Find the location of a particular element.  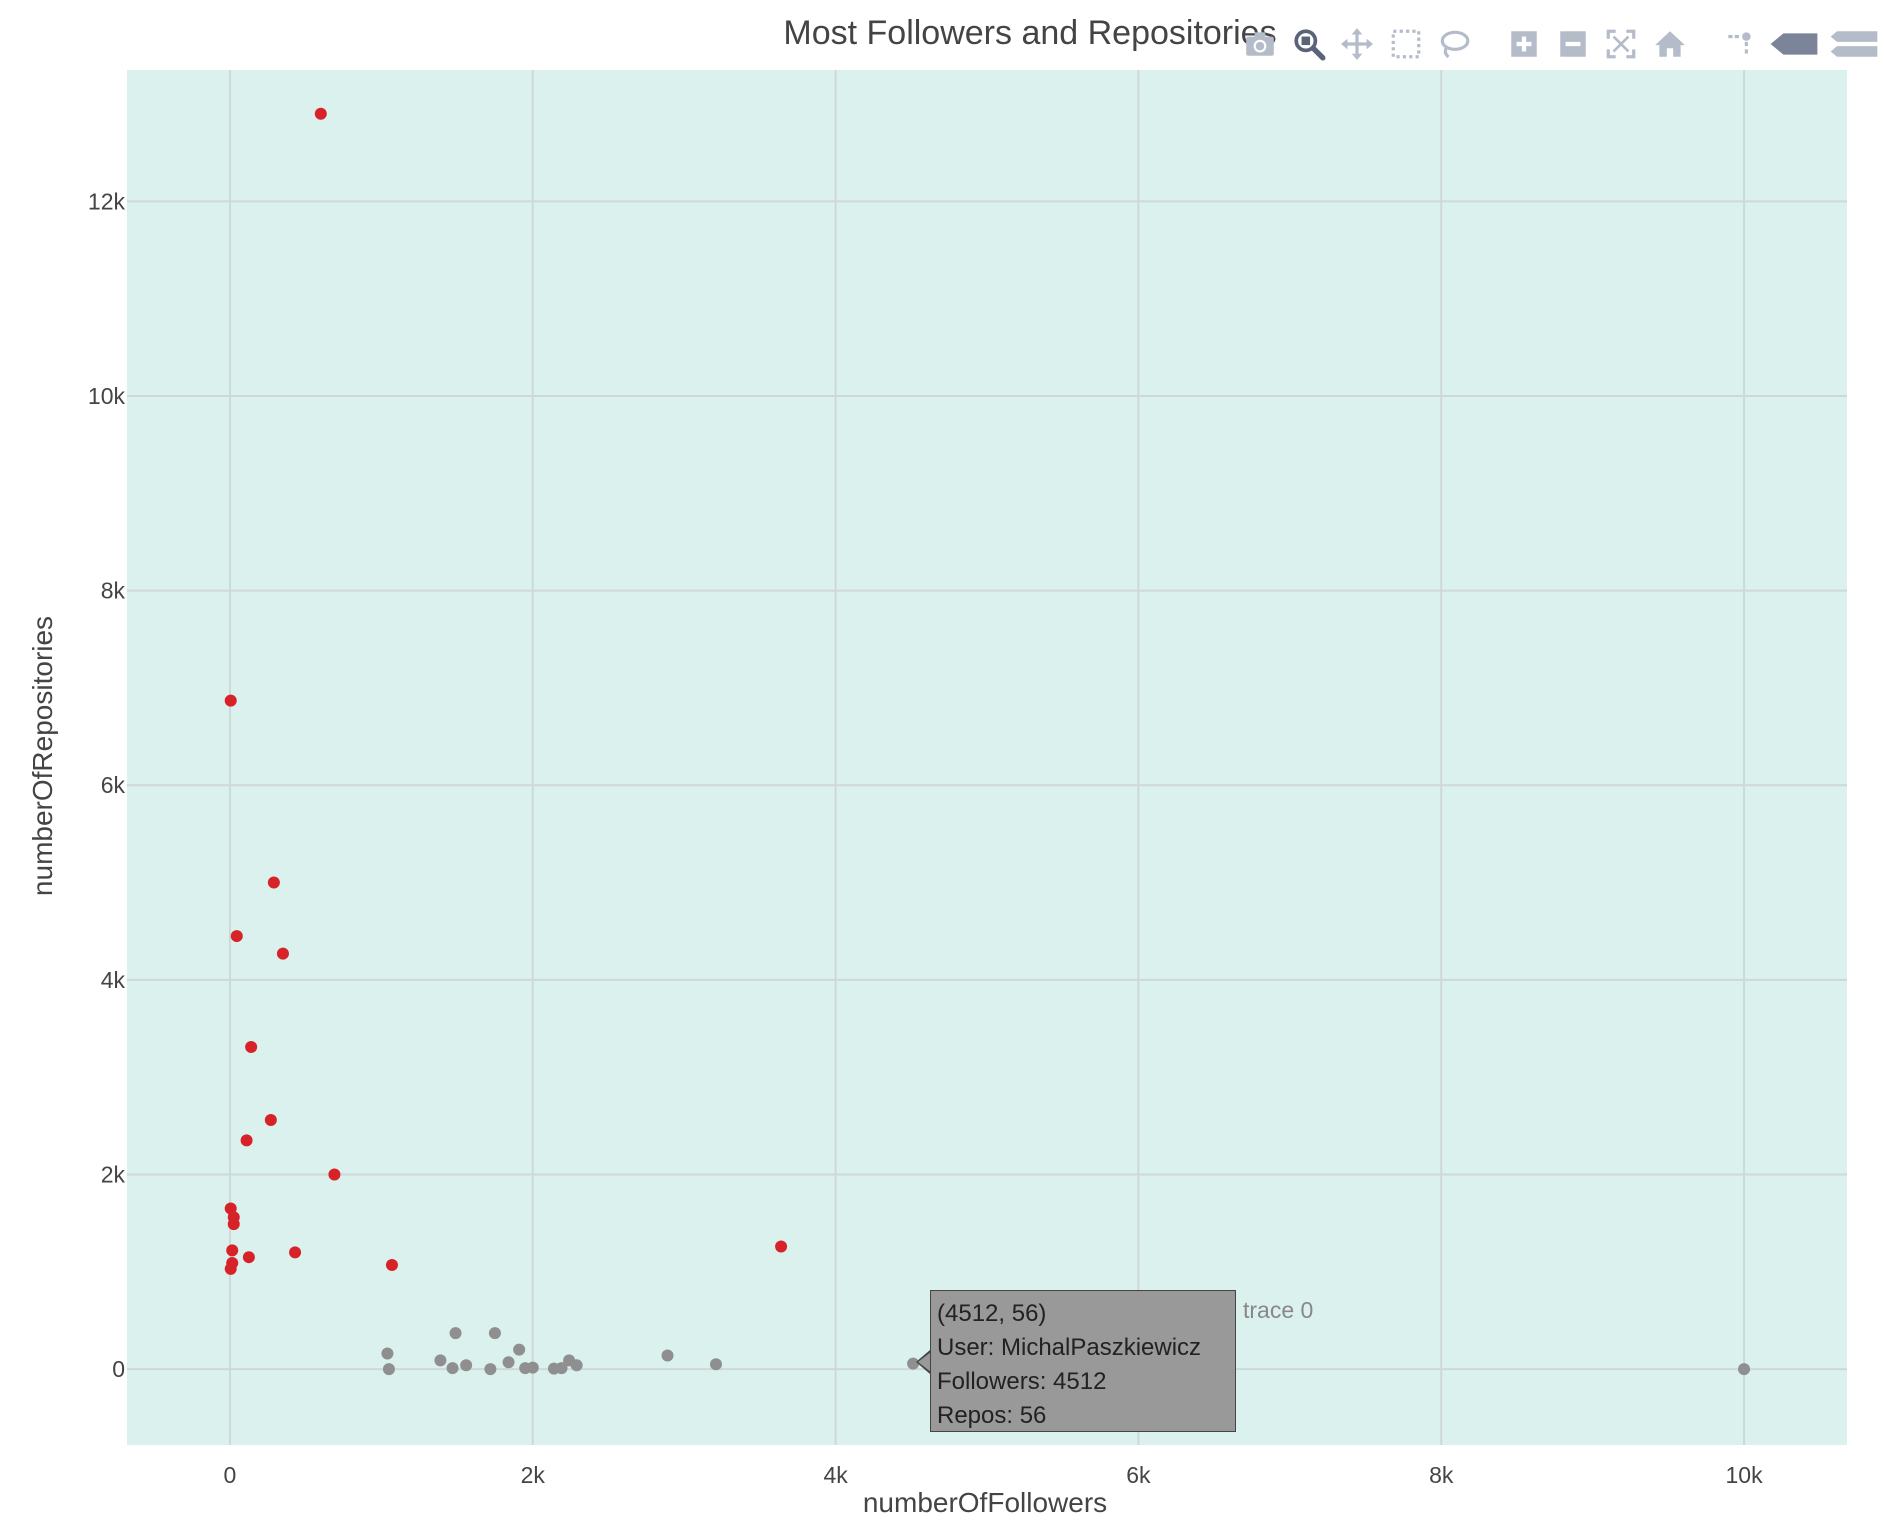

autoscale-icon is located at coordinates (1621, 44).